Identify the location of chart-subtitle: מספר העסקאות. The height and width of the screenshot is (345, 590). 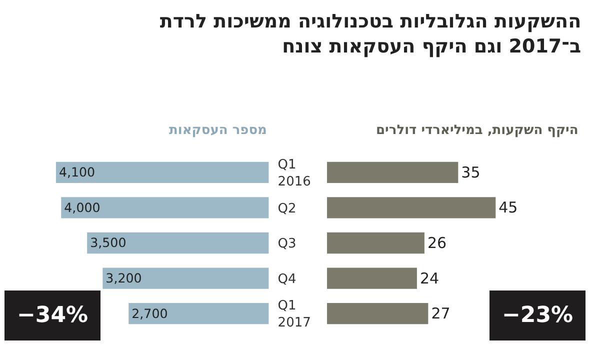
(218, 130).